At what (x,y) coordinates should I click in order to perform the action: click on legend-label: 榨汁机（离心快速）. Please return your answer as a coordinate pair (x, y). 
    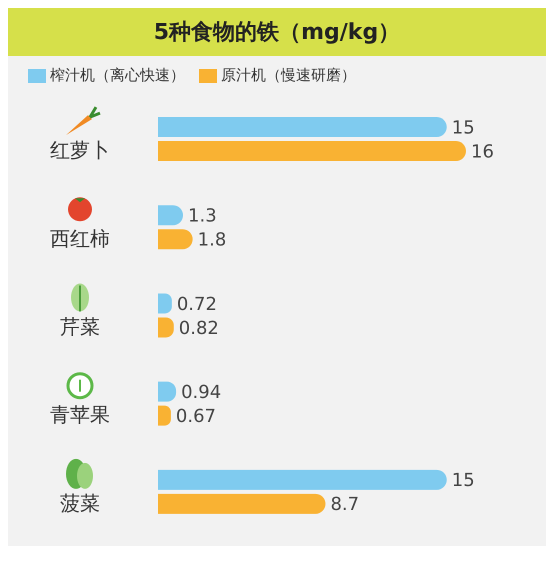
    Looking at the image, I should click on (117, 75).